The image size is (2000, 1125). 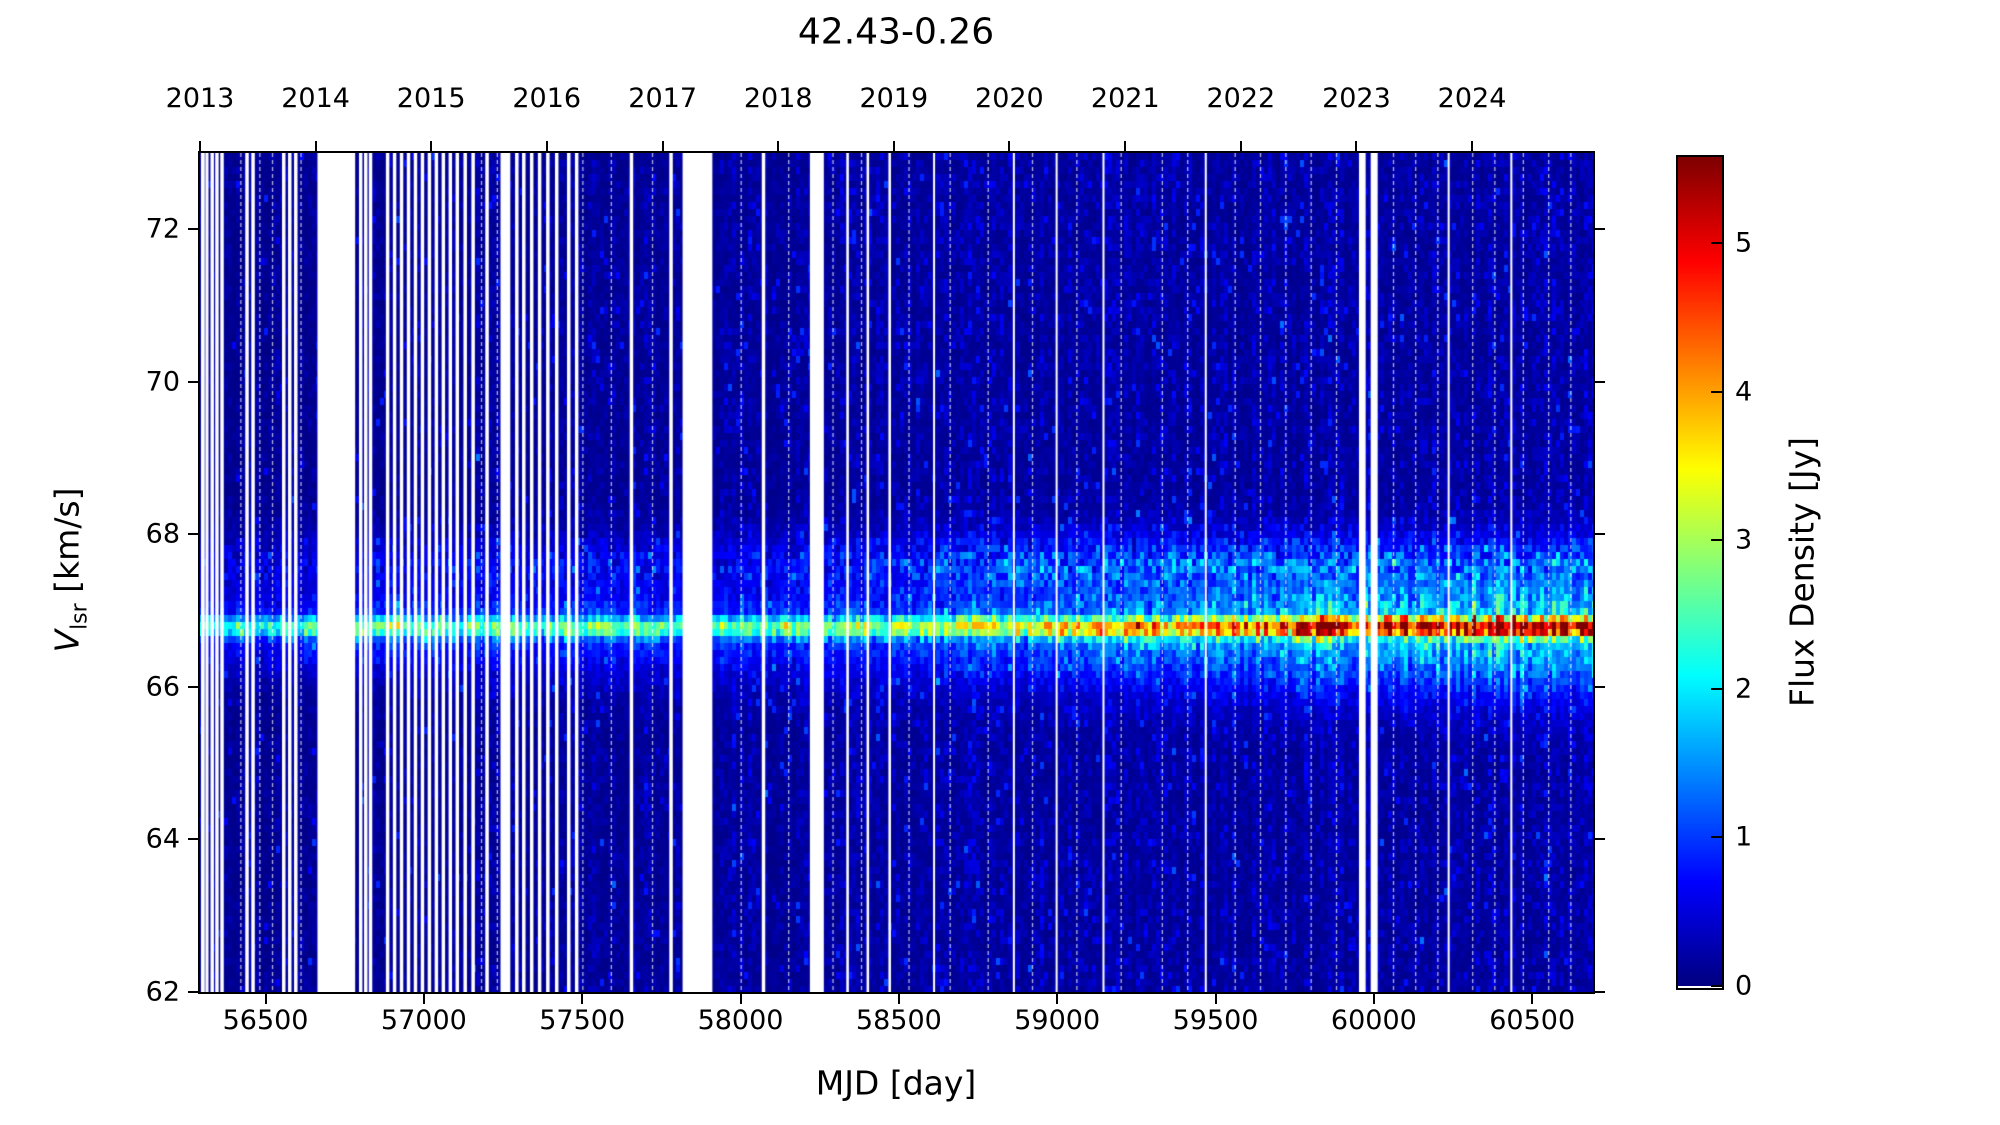 What do you see at coordinates (315, 98) in the screenshot?
I see `year-tick-label: 2014` at bounding box center [315, 98].